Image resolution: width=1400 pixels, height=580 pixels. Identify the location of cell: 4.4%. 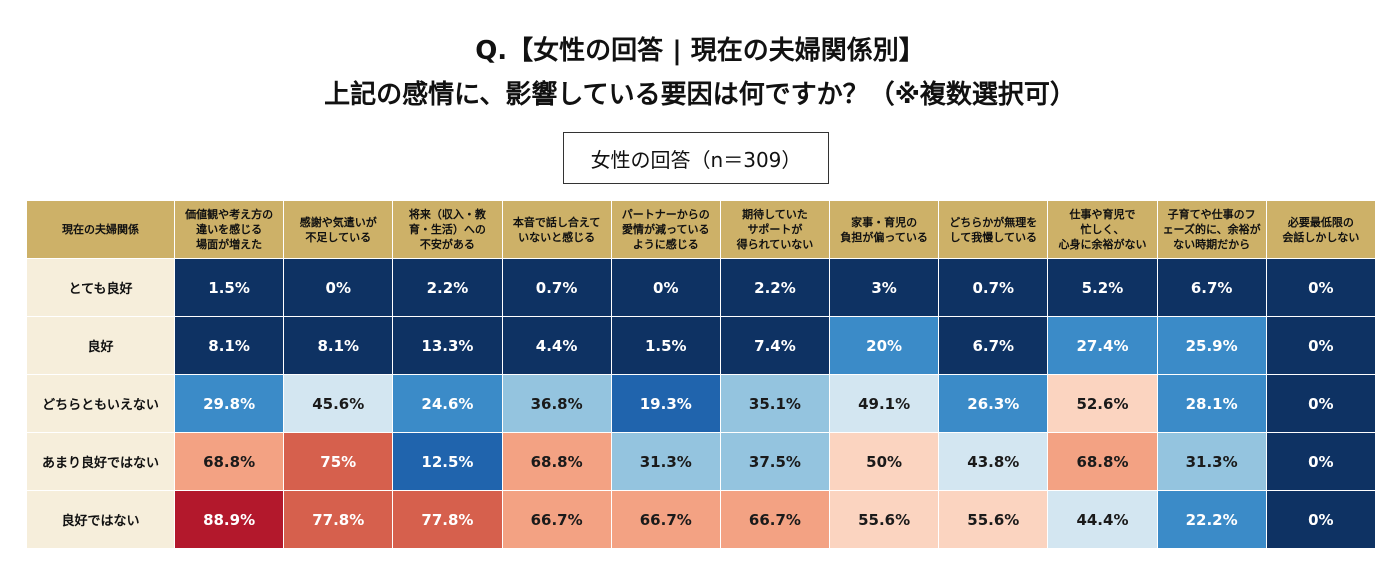
(556, 345).